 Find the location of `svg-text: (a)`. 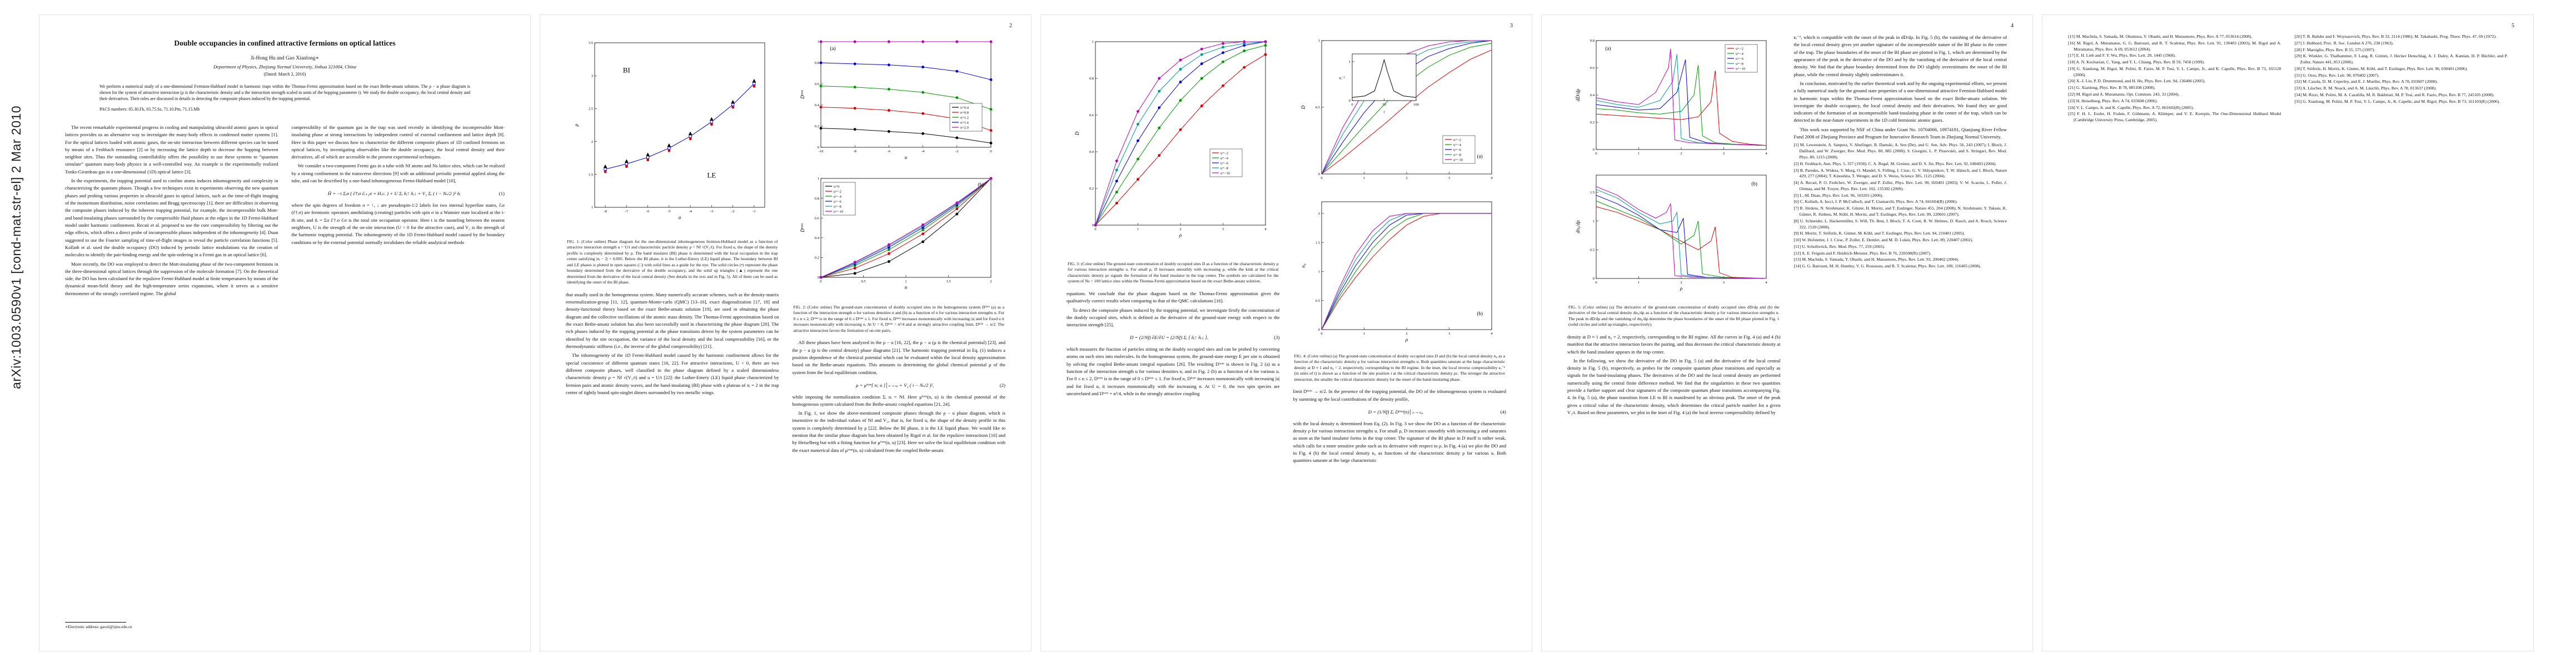

svg-text: (a) is located at coordinates (1608, 48).